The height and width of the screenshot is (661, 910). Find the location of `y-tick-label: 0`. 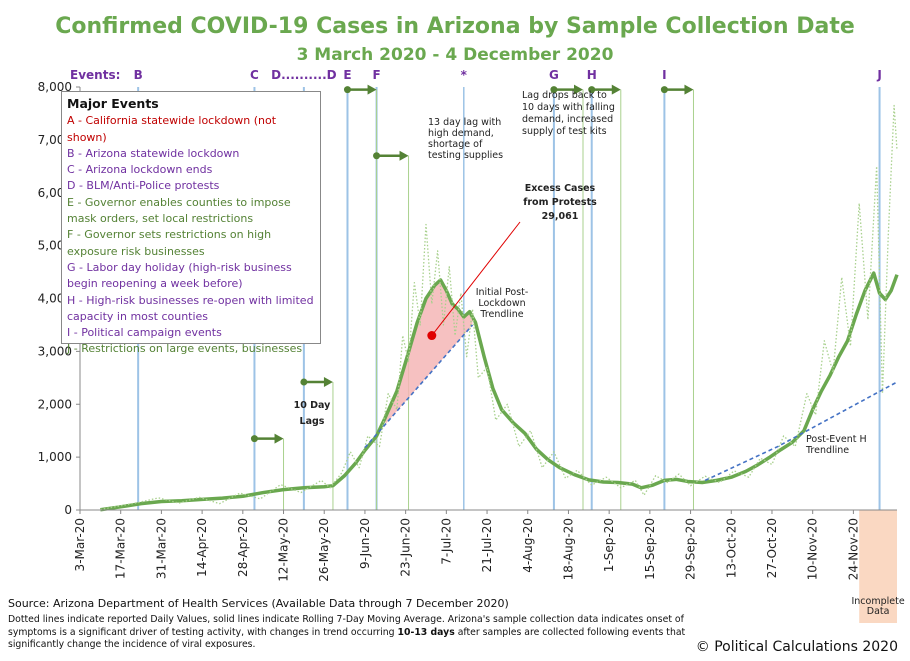

y-tick-label: 0 is located at coordinates (68, 510).